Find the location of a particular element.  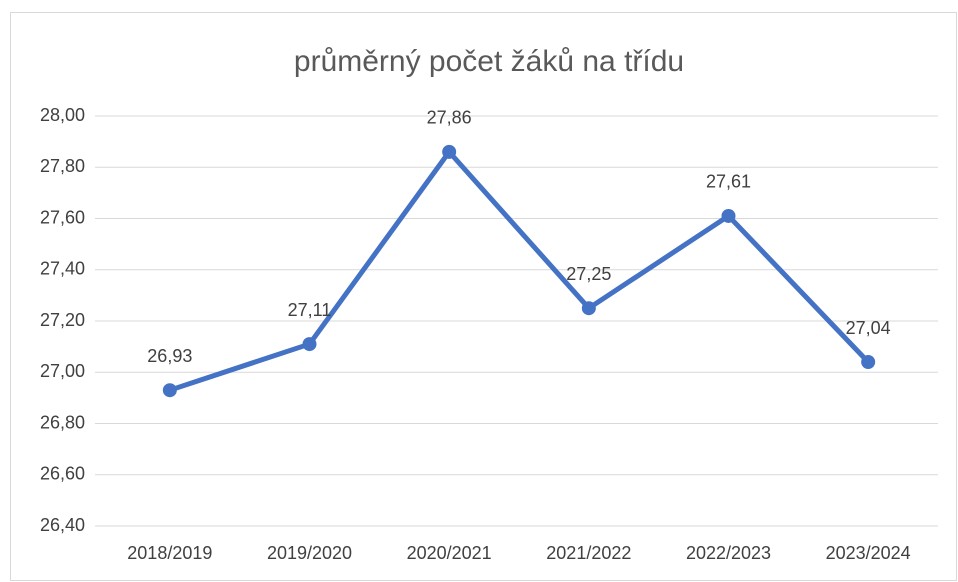

y-tick-label: 27,00 is located at coordinates (62, 371).